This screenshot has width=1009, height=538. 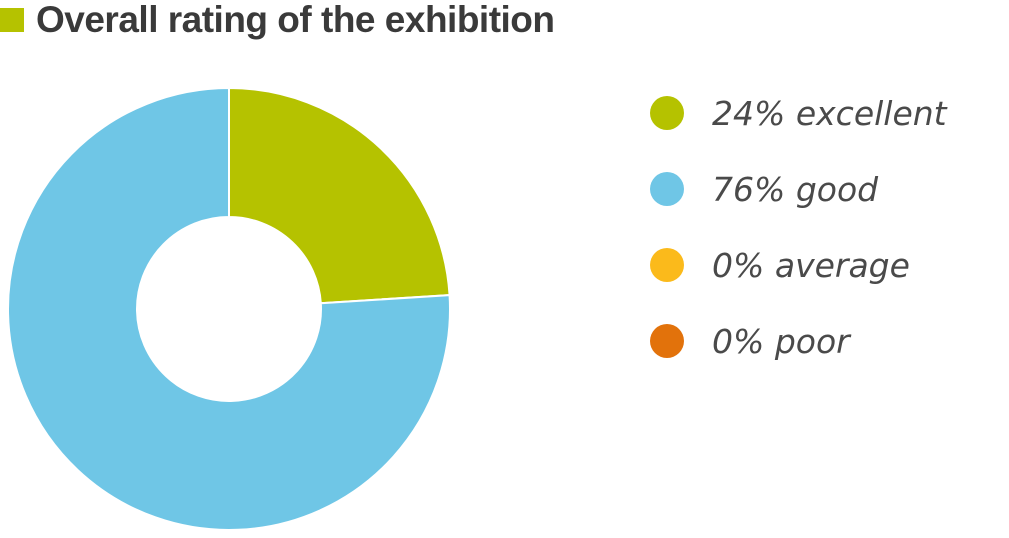 What do you see at coordinates (667, 265) in the screenshot?
I see `legend-dot-average` at bounding box center [667, 265].